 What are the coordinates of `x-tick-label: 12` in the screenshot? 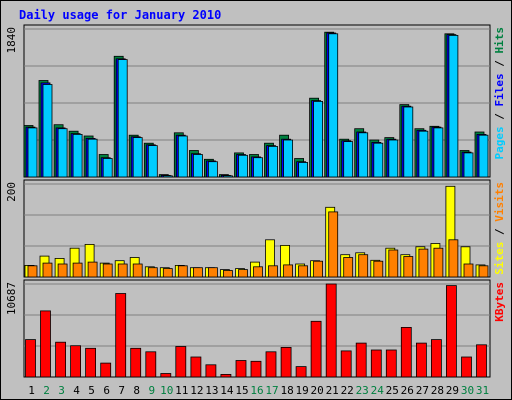 It's located at (196, 390).